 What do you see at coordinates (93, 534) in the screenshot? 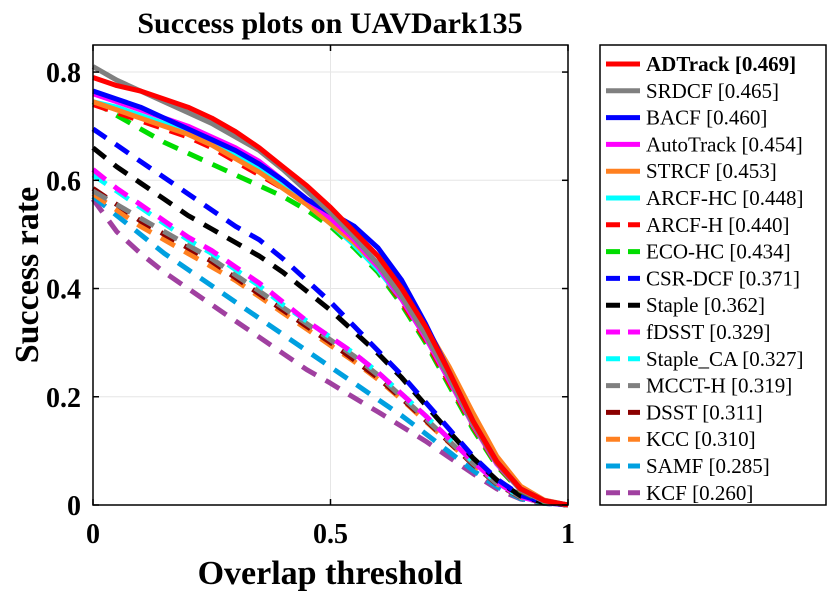
I see `x-tick-label: 0` at bounding box center [93, 534].